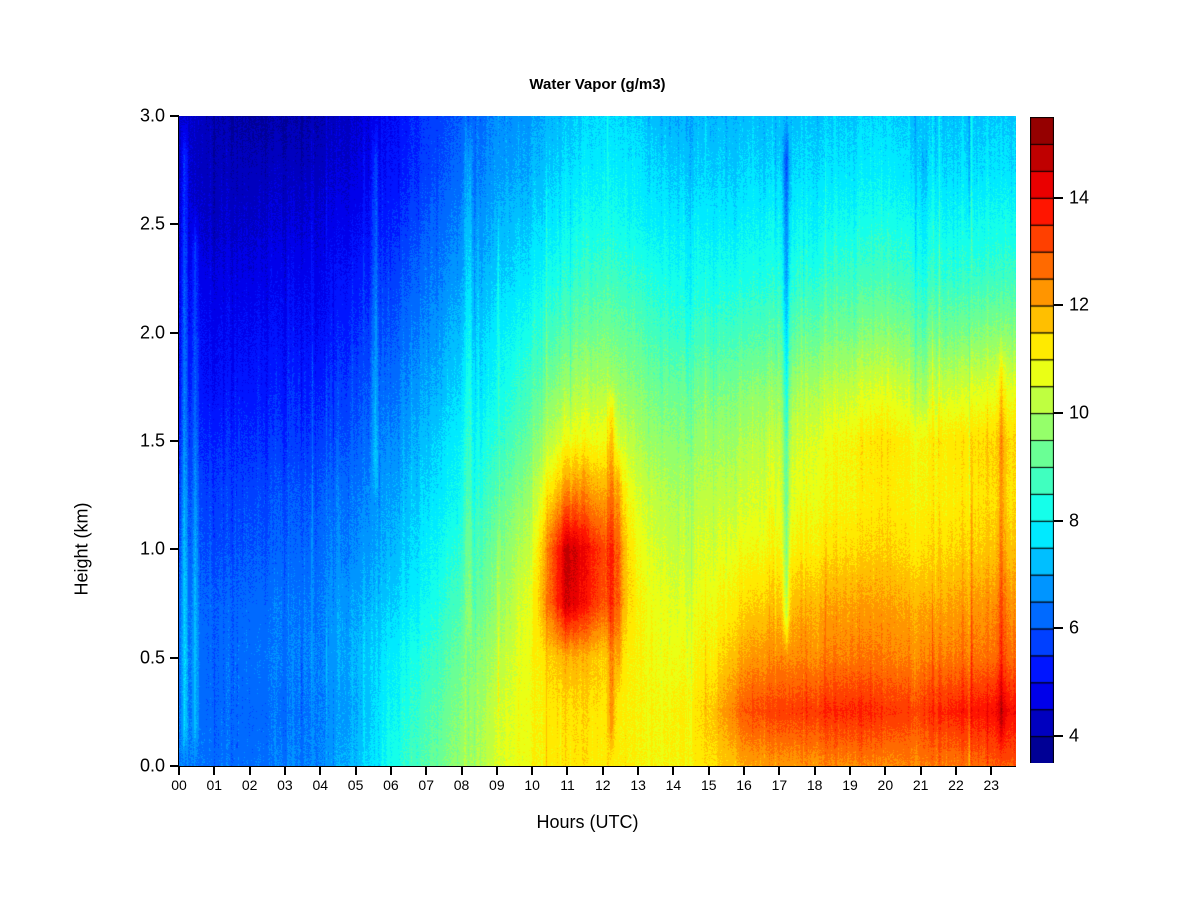 The height and width of the screenshot is (900, 1200). What do you see at coordinates (179, 785) in the screenshot?
I see `x-tick-label: 00` at bounding box center [179, 785].